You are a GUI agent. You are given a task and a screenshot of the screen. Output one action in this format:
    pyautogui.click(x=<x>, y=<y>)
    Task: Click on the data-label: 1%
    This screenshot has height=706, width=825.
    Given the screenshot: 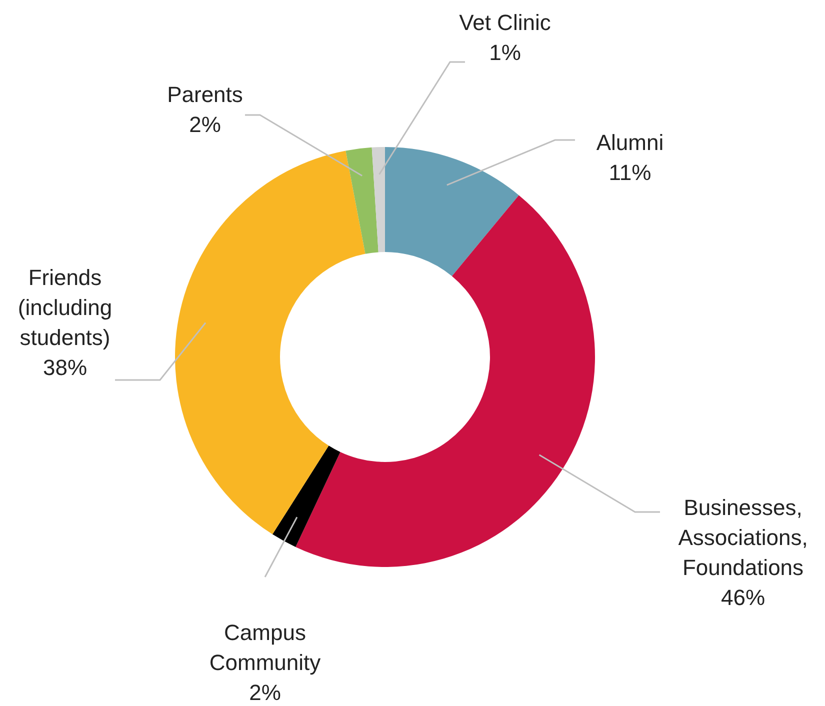 What is the action you would take?
    pyautogui.click(x=505, y=52)
    